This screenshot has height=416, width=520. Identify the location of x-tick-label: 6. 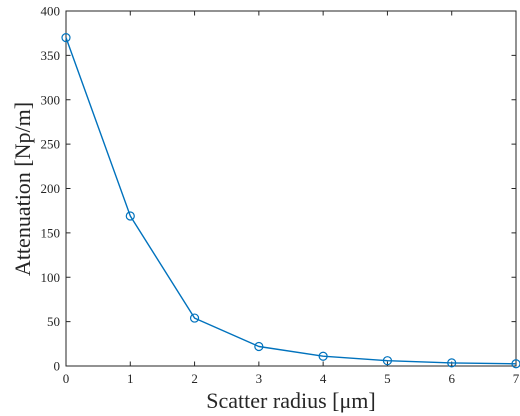
(451, 378).